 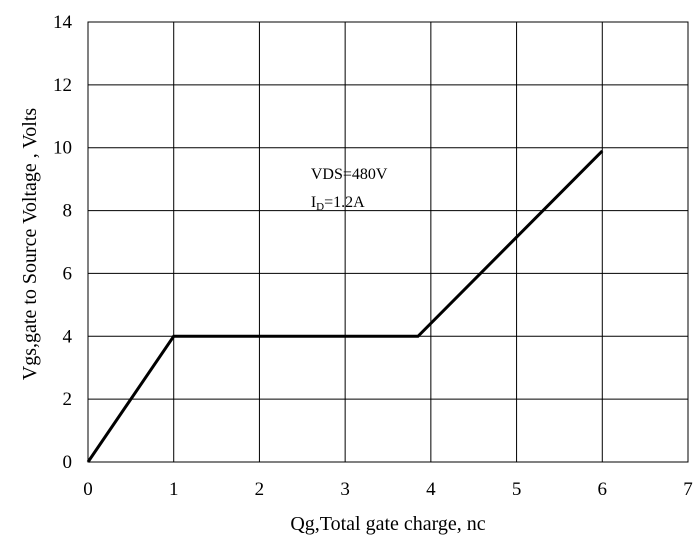 What do you see at coordinates (313, 202) in the screenshot?
I see `annotation-id-main: I` at bounding box center [313, 202].